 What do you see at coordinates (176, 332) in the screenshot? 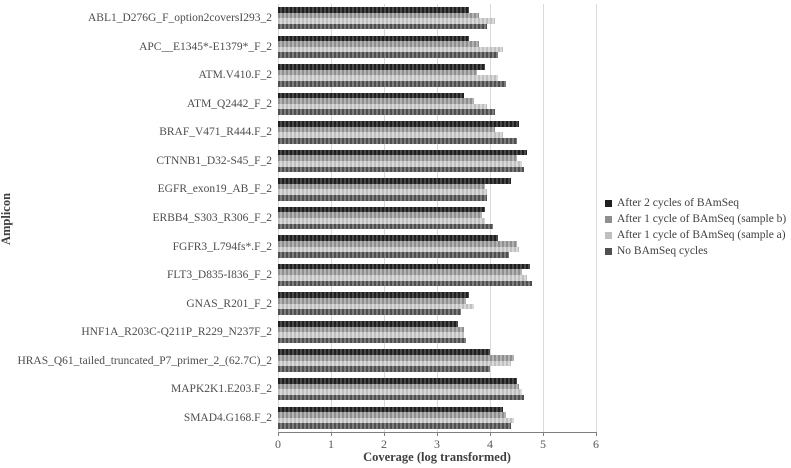
I see `category-label: HNF1A_R203C-Q211P_R229_N237F_2` at bounding box center [176, 332].